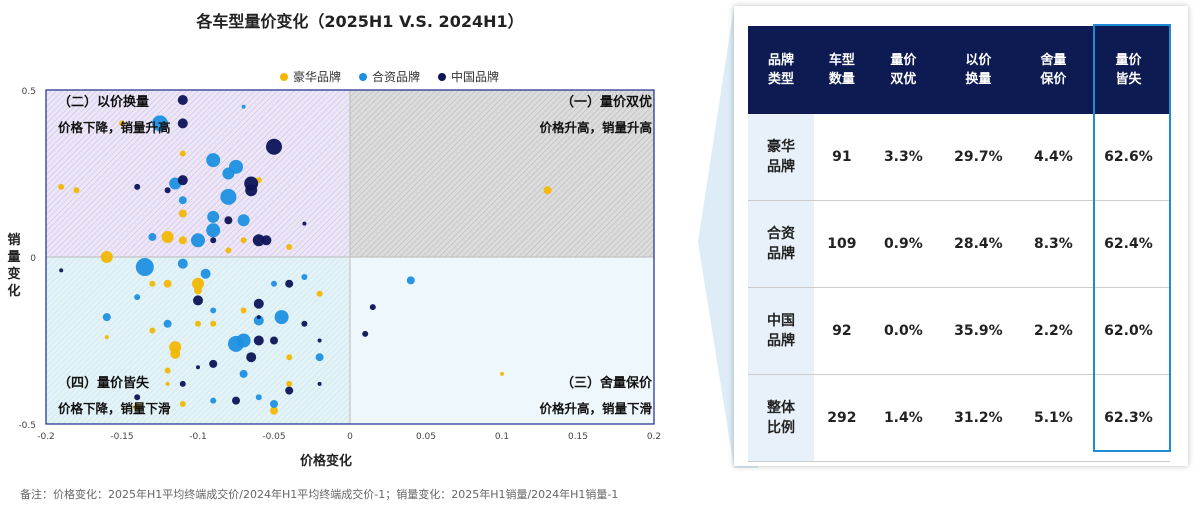  What do you see at coordinates (903, 244) in the screenshot?
I see `cell-both-good: 0.9%` at bounding box center [903, 244].